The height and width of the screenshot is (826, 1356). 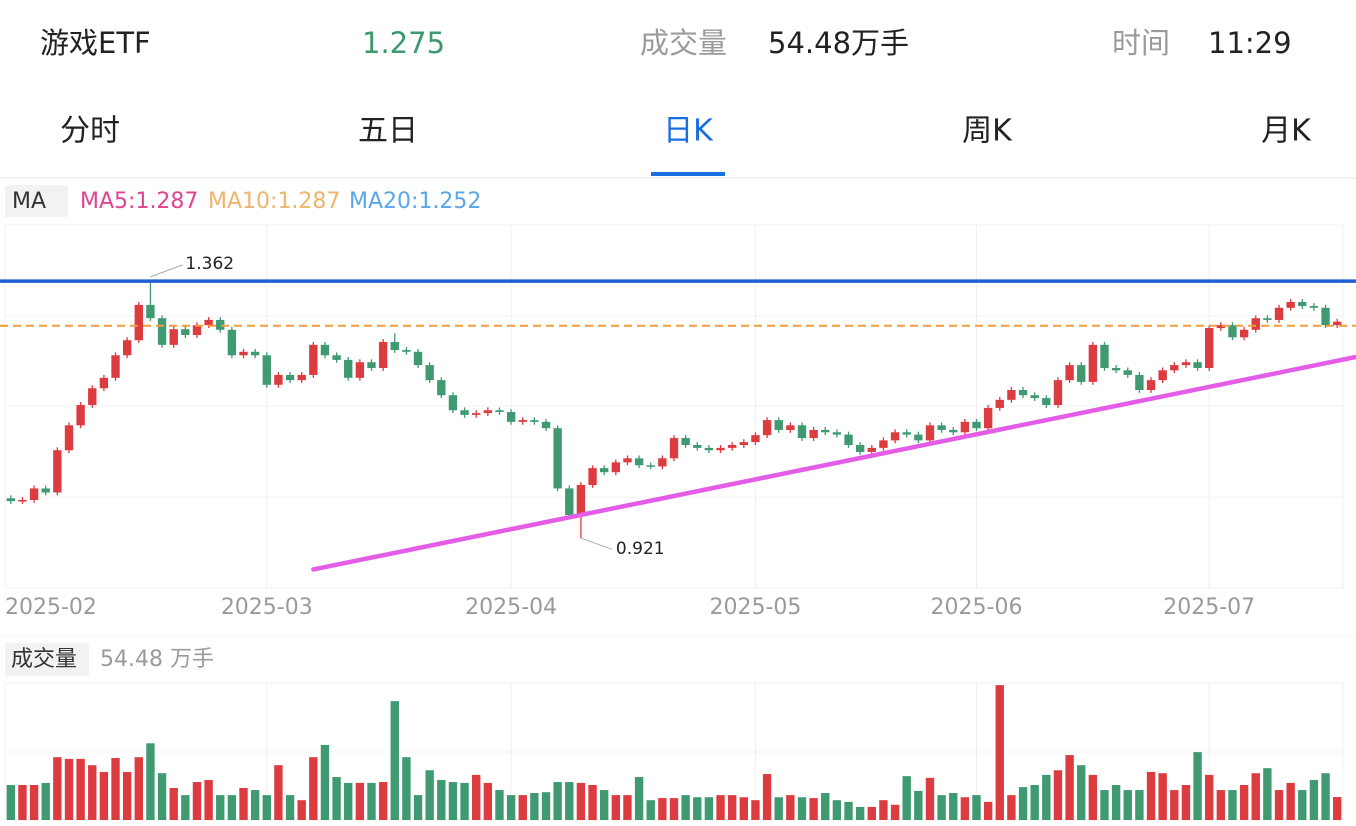 I want to click on time-label: 时间, so click(x=1141, y=43).